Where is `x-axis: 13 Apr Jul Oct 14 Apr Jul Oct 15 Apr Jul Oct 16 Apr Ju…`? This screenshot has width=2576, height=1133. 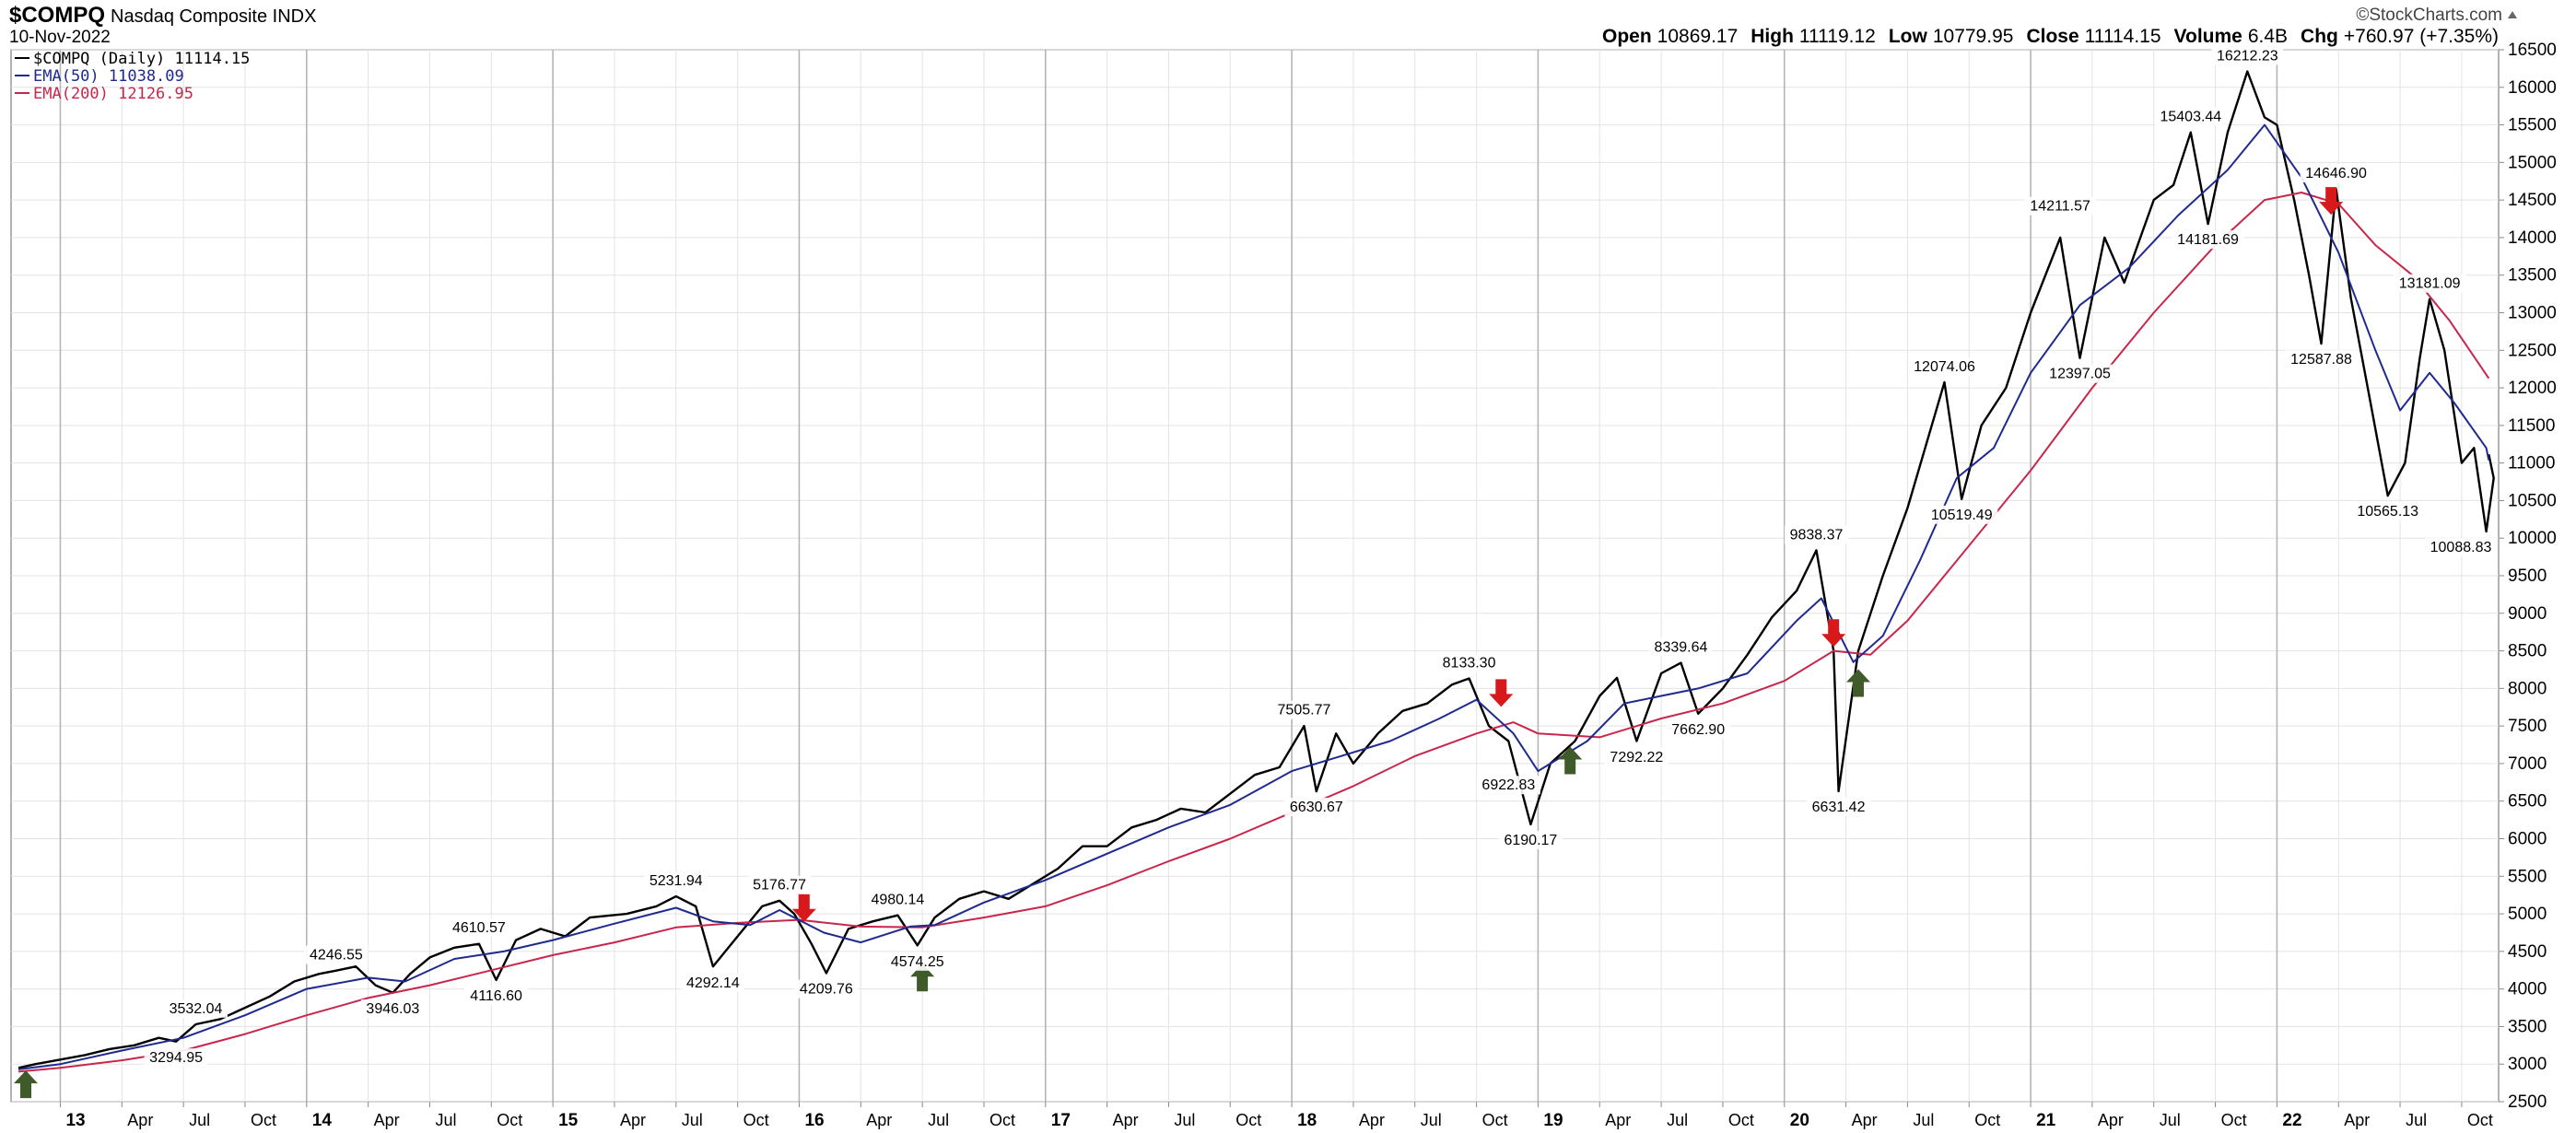
x-axis: 13 Apr Jul Oct 14 Apr Jul Oct 15 Apr Jul Oct 16 Apr Ju… is located at coordinates (1276, 1116).